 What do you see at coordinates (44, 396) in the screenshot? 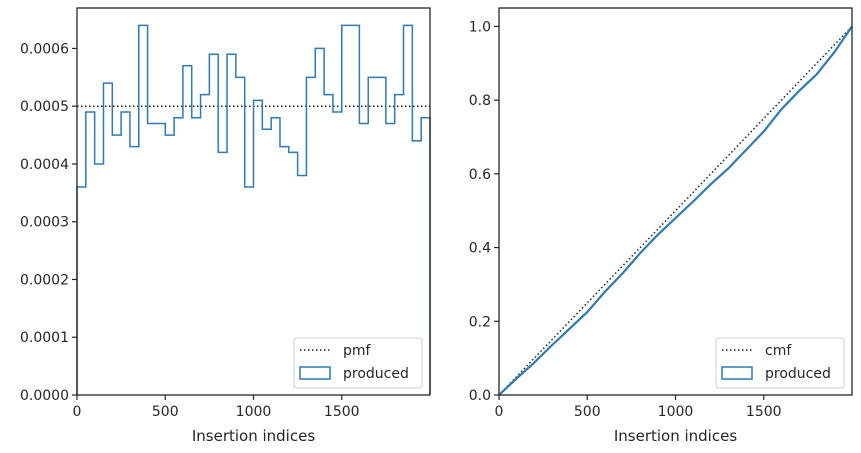
I see `left-y-tick-label: 0.0000` at bounding box center [44, 396].